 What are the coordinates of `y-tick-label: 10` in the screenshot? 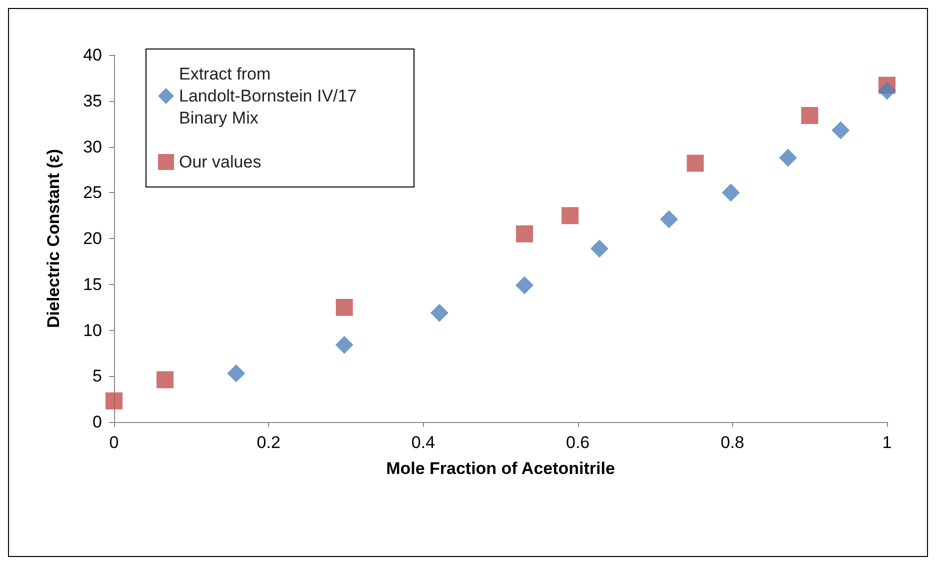 It's located at (92, 330).